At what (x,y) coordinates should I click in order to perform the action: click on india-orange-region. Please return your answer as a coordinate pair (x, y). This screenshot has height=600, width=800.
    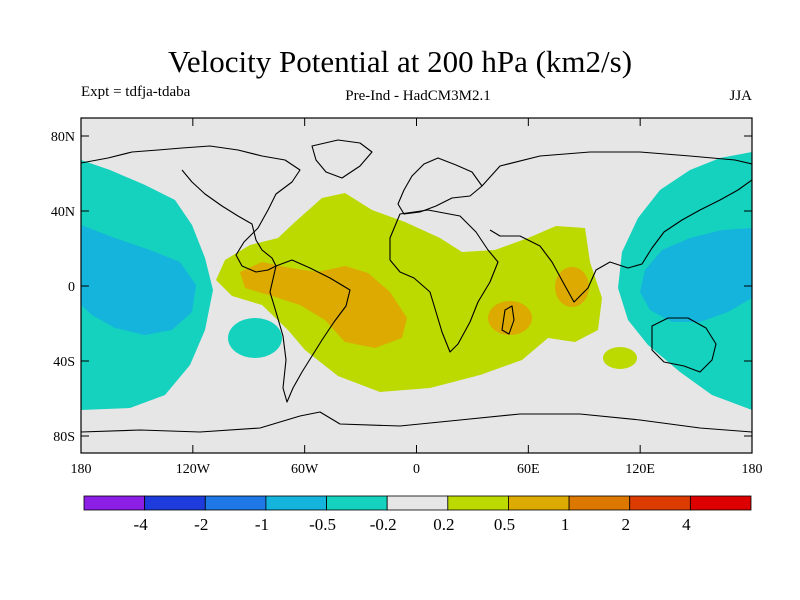
    Looking at the image, I should click on (572, 287).